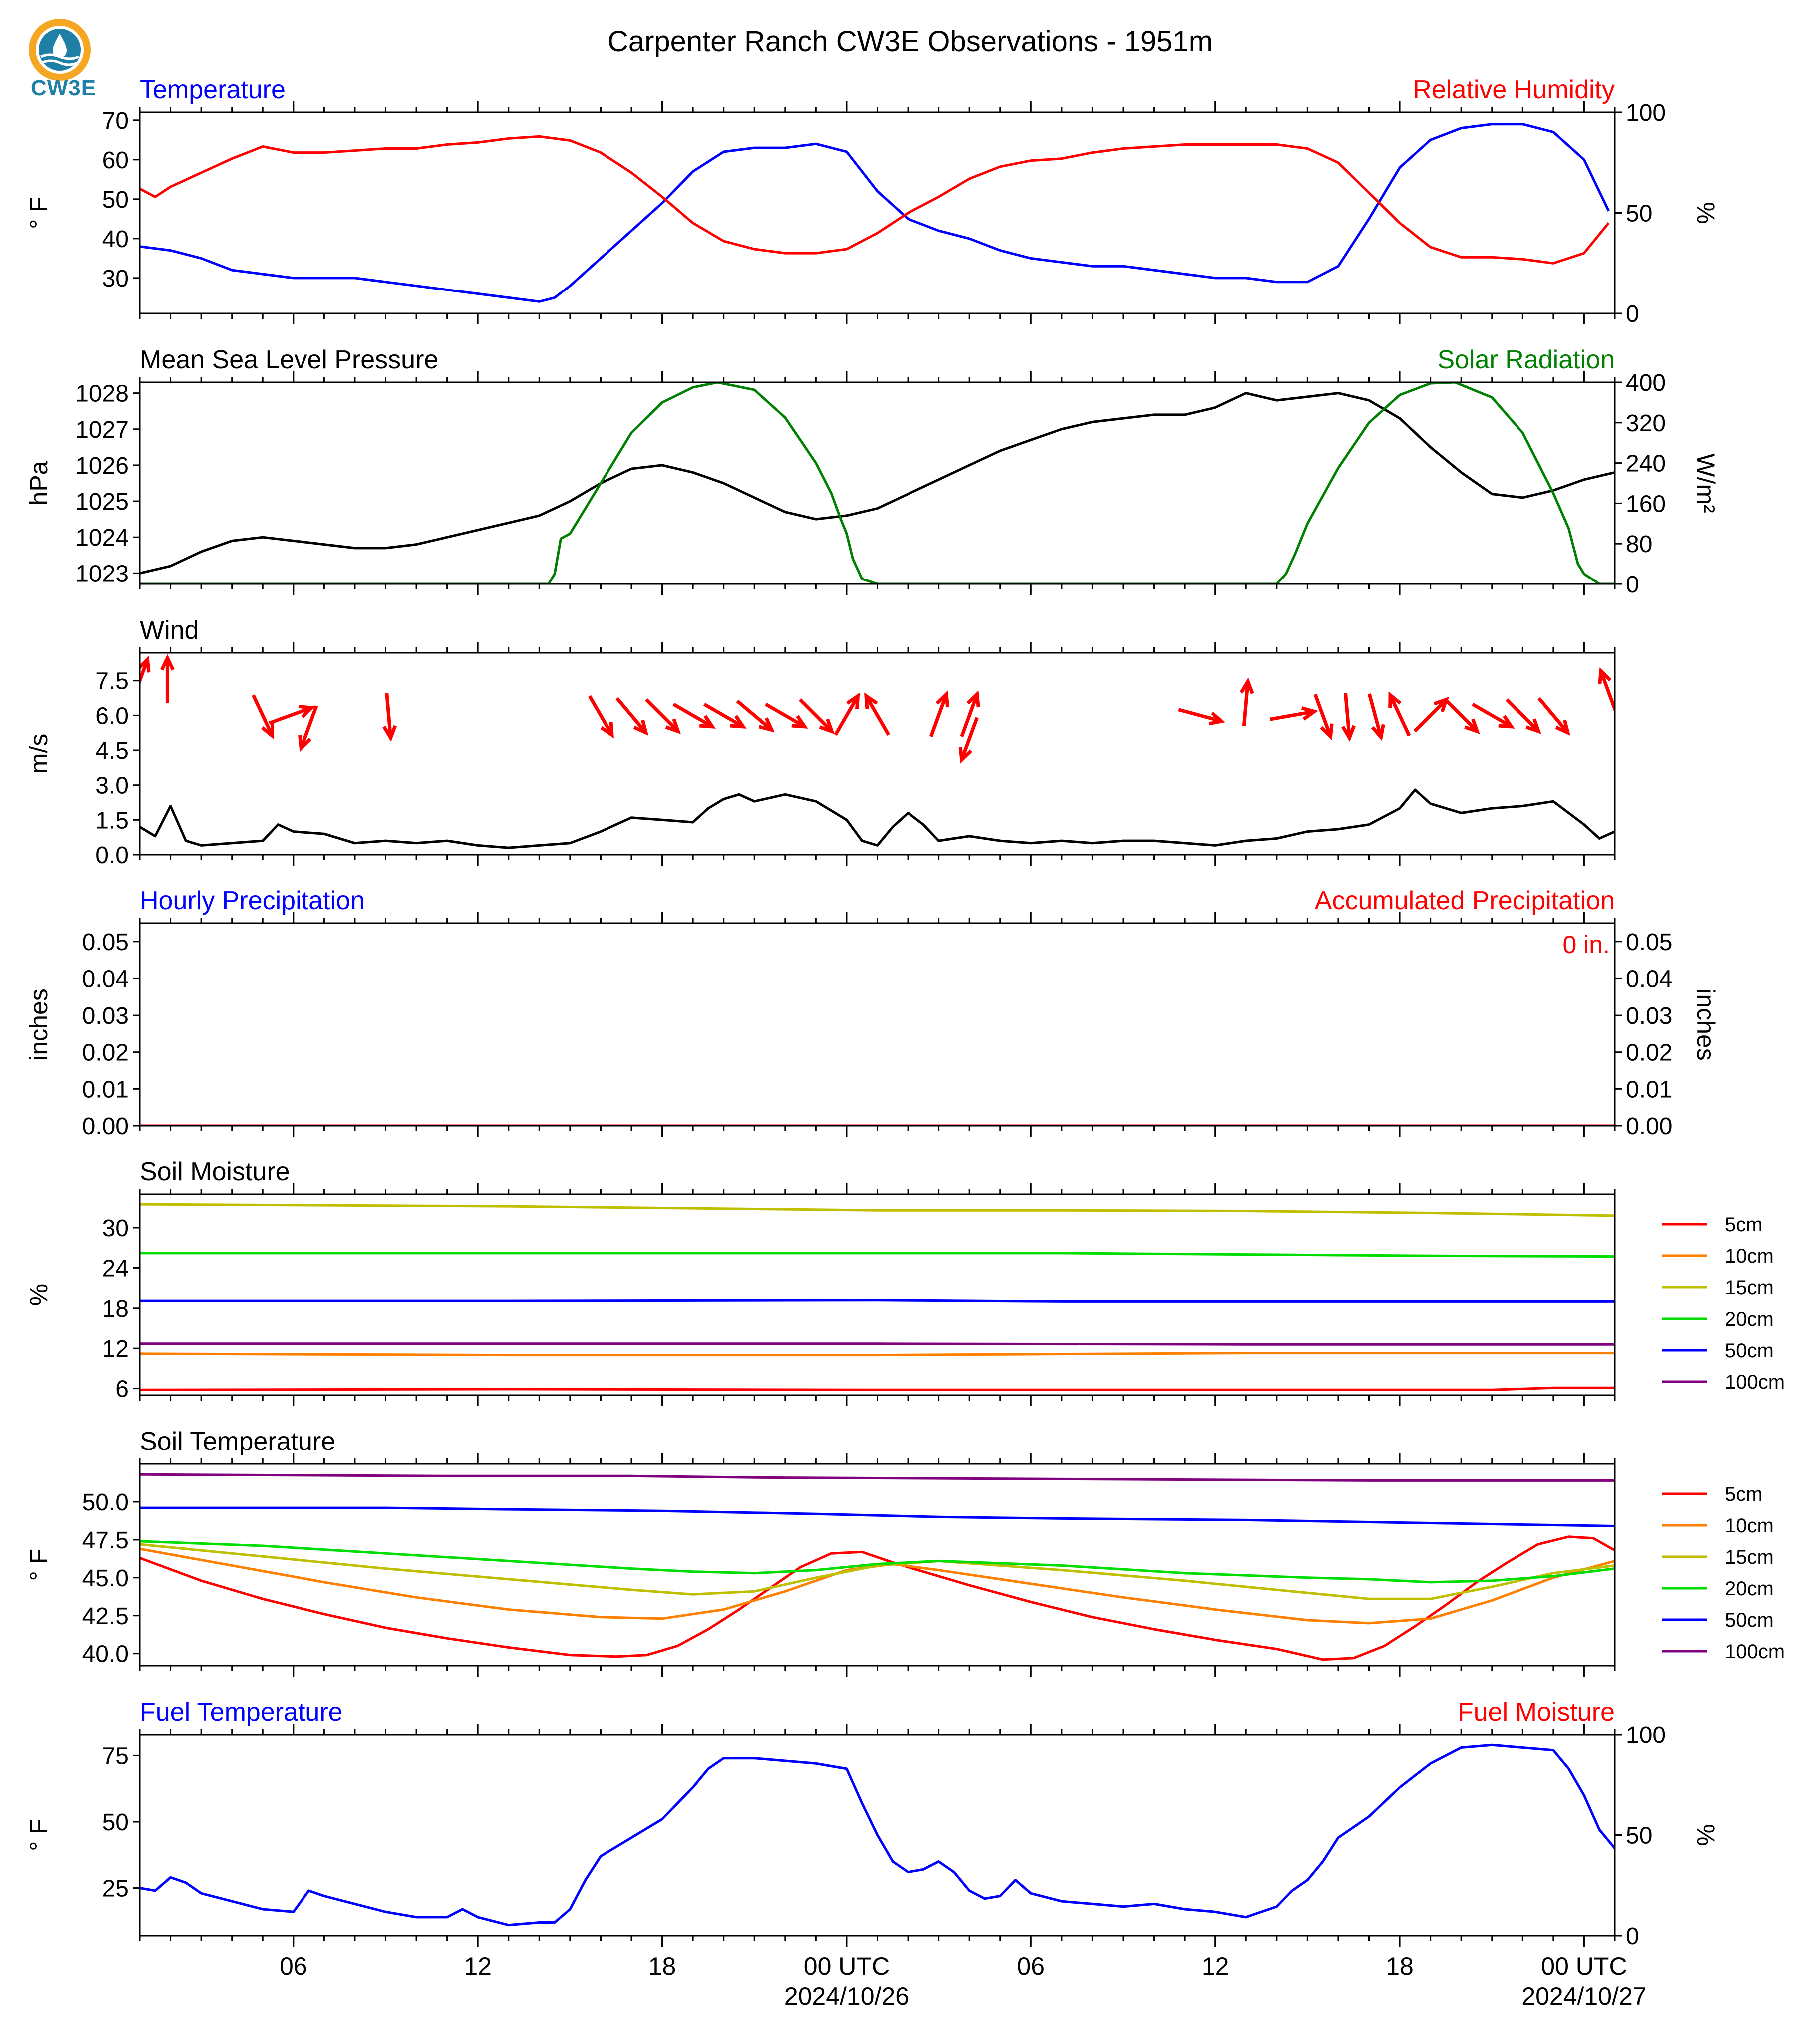 The width and height of the screenshot is (1820, 2028). What do you see at coordinates (39, 1565) in the screenshot?
I see `soil_temp-left-unit: ° F` at bounding box center [39, 1565].